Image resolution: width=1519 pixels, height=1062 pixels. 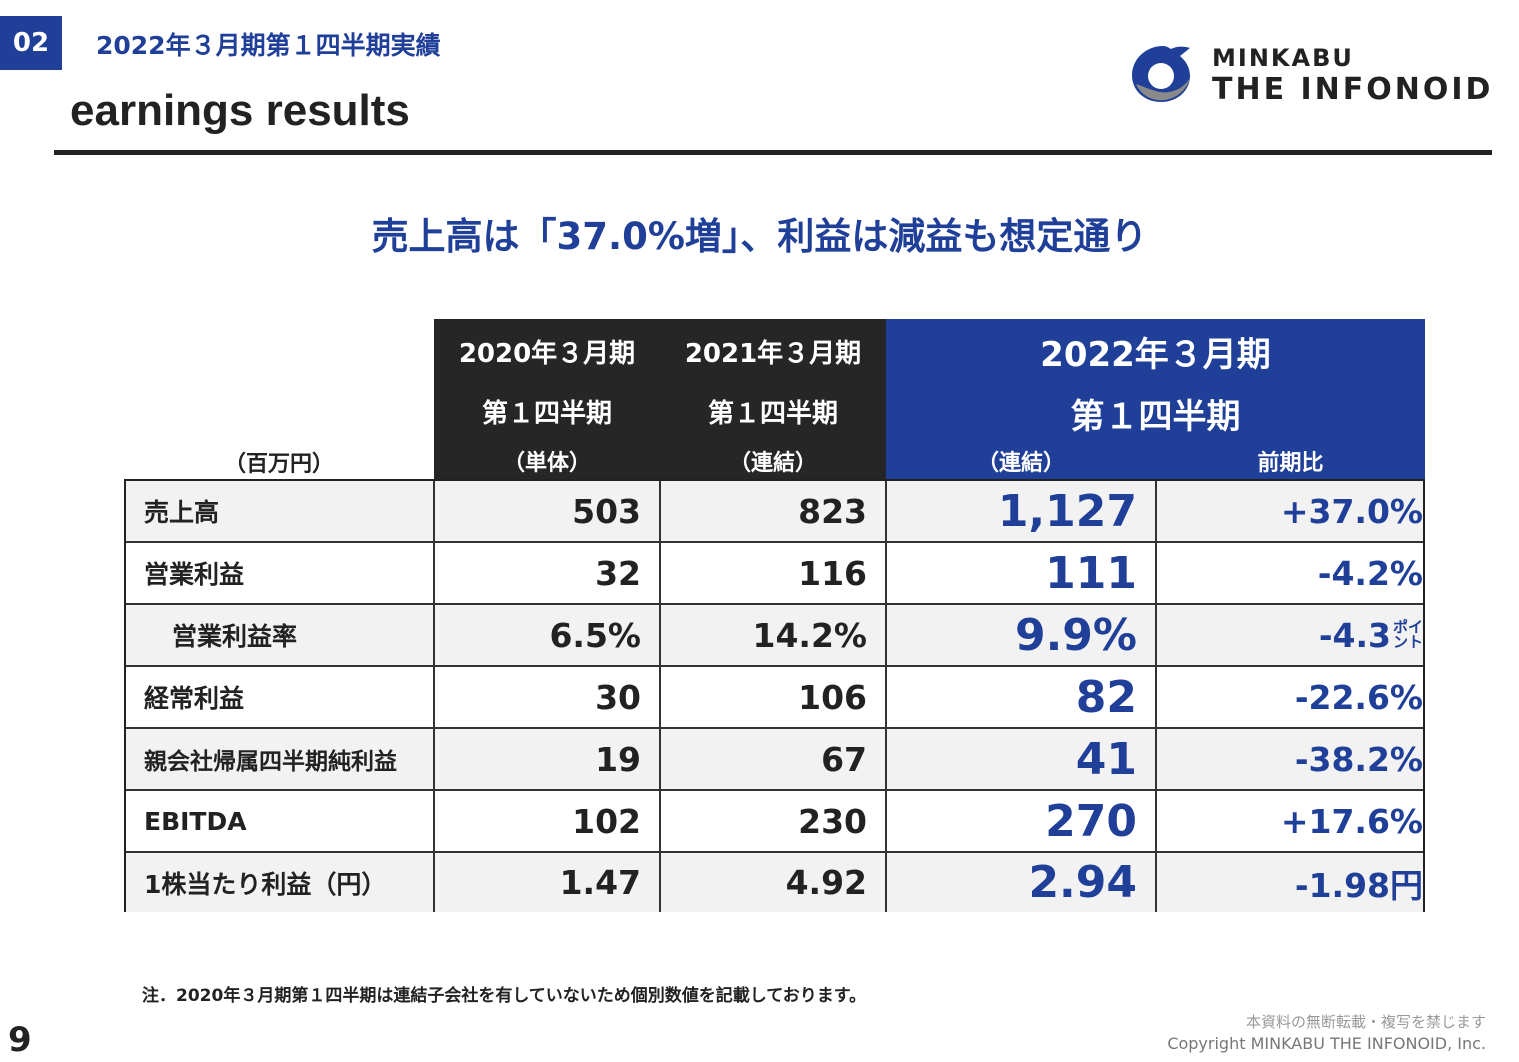 What do you see at coordinates (547, 354) in the screenshot?
I see `column-header-line: 2020年３月期` at bounding box center [547, 354].